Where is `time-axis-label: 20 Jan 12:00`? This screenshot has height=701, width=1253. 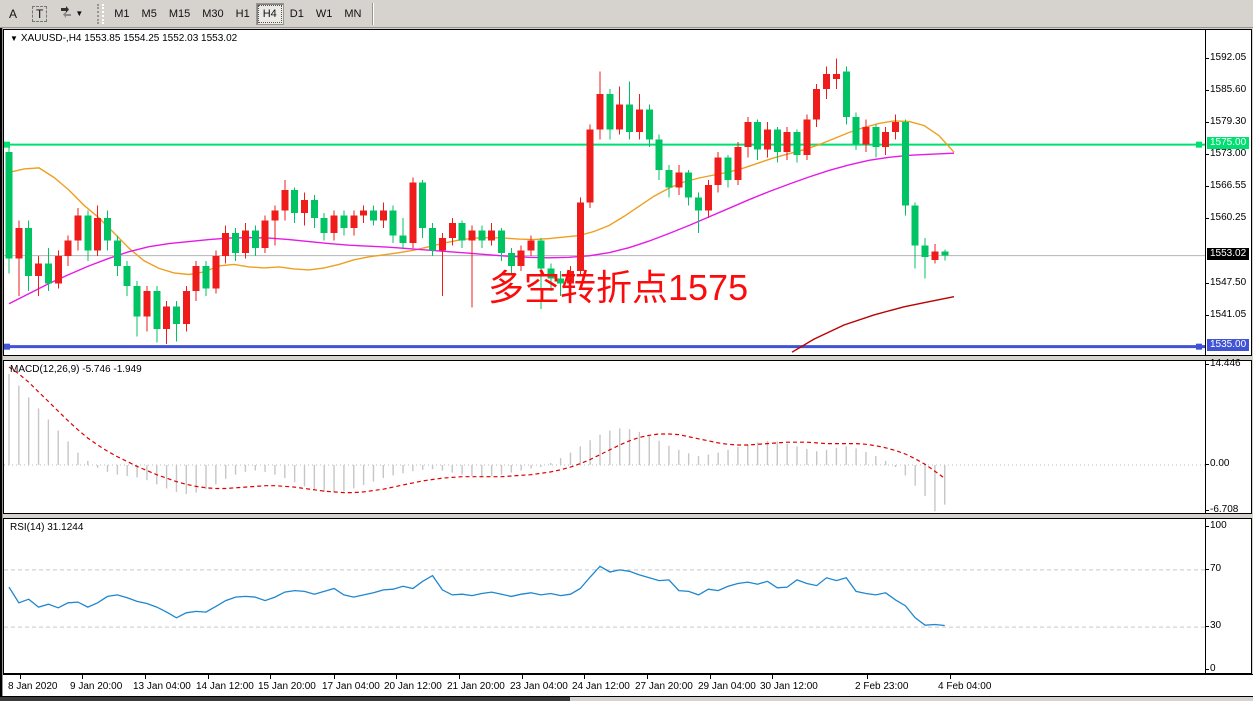
time-axis-label: 20 Jan 12:00 is located at coordinates (413, 686).